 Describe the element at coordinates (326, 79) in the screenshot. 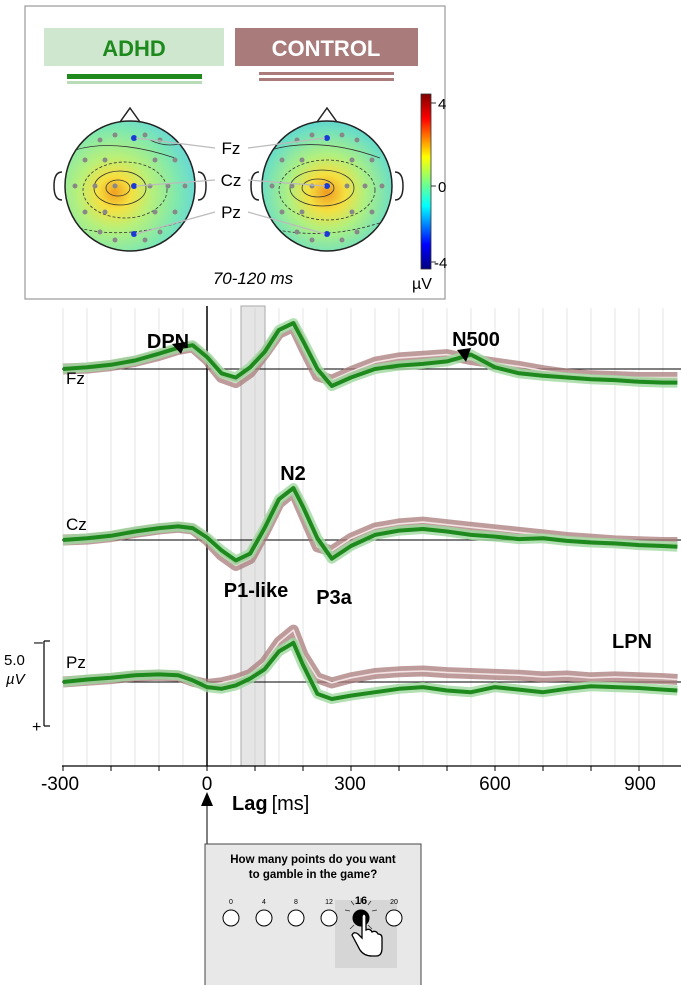

I see `control-band-swatch` at that location.